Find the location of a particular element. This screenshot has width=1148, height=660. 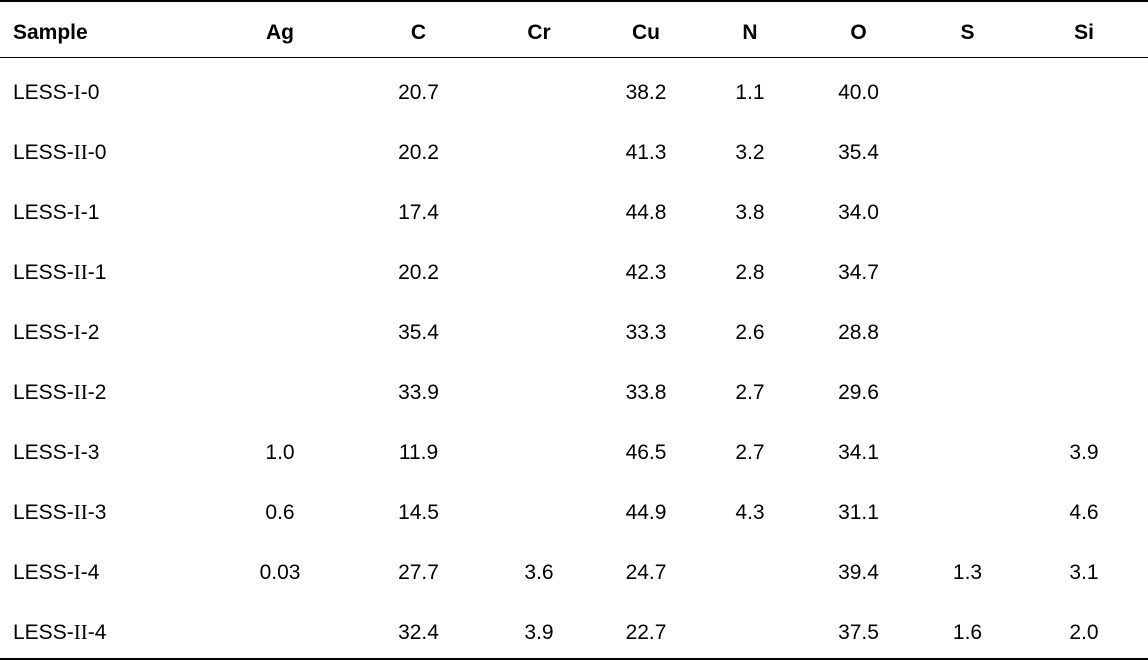

value-cell: 34.7 is located at coordinates (858, 272).